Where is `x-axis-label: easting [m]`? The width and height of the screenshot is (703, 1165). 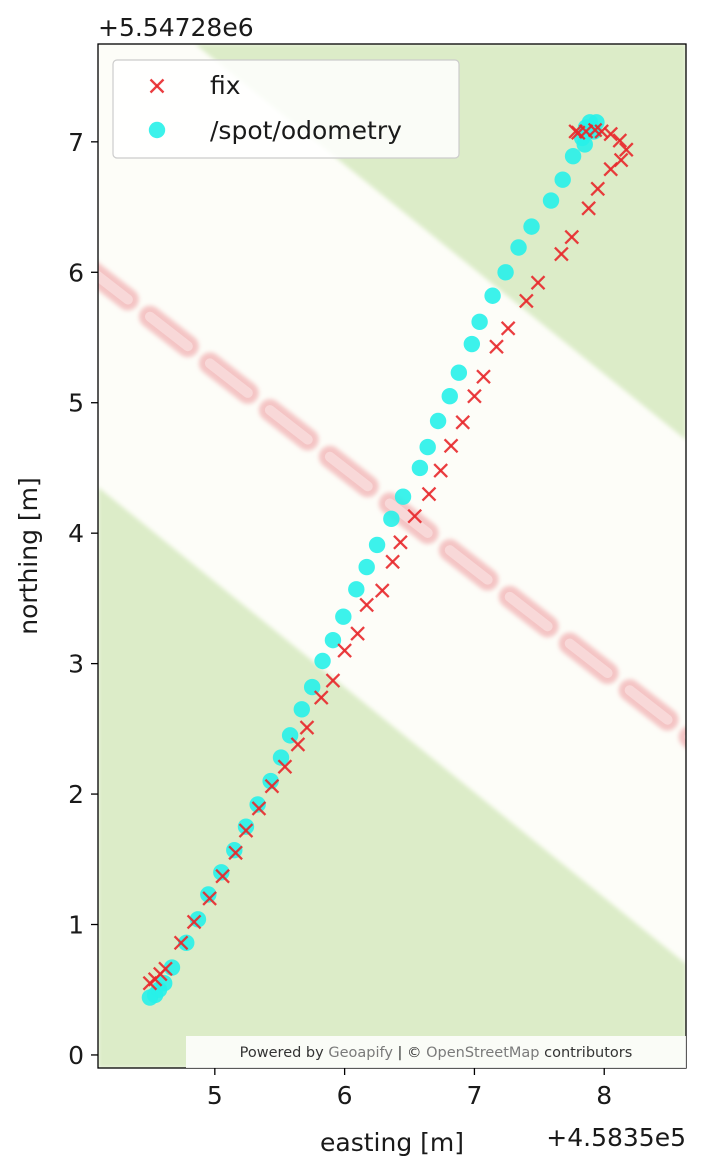
x-axis-label: easting [m] is located at coordinates (392, 1142).